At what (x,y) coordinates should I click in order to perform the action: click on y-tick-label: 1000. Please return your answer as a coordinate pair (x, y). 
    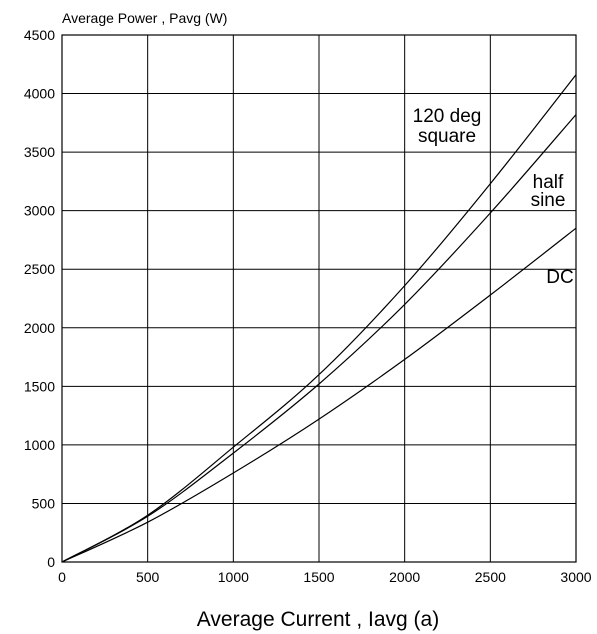
    Looking at the image, I should click on (39, 445).